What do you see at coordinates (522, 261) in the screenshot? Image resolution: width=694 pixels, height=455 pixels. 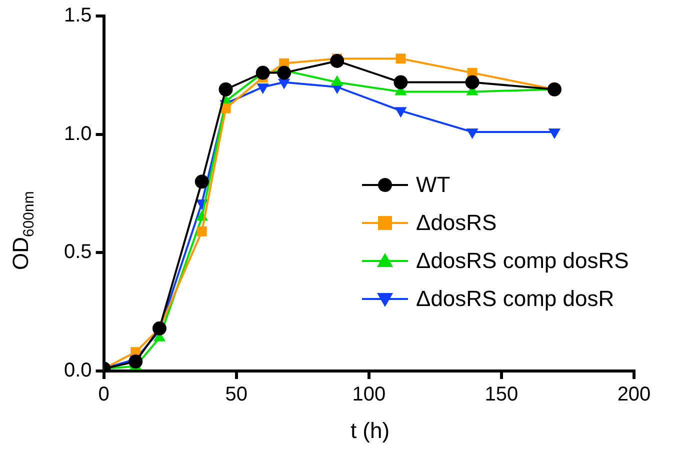 I see `legend-label: ΔdosRS comp dosRS` at bounding box center [522, 261].